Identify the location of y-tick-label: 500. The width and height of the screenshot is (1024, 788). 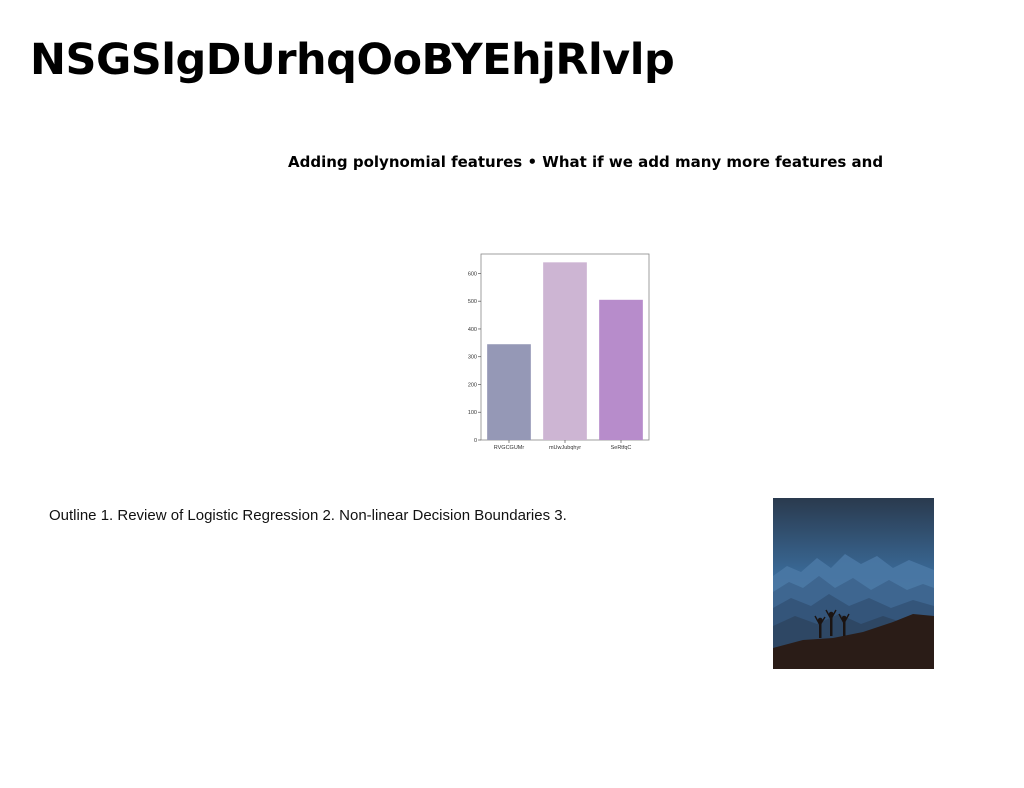
(472, 302).